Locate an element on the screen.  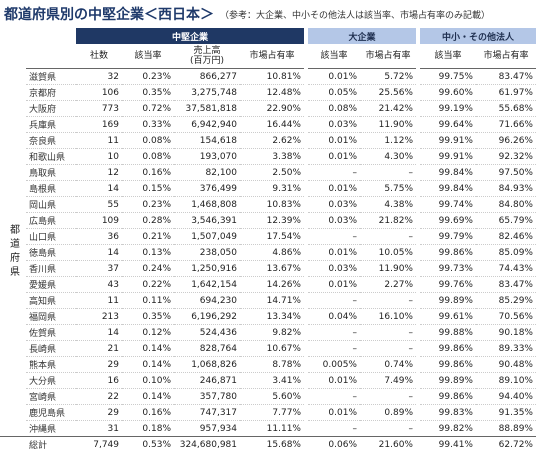
cell: 3.38% is located at coordinates (272, 157).